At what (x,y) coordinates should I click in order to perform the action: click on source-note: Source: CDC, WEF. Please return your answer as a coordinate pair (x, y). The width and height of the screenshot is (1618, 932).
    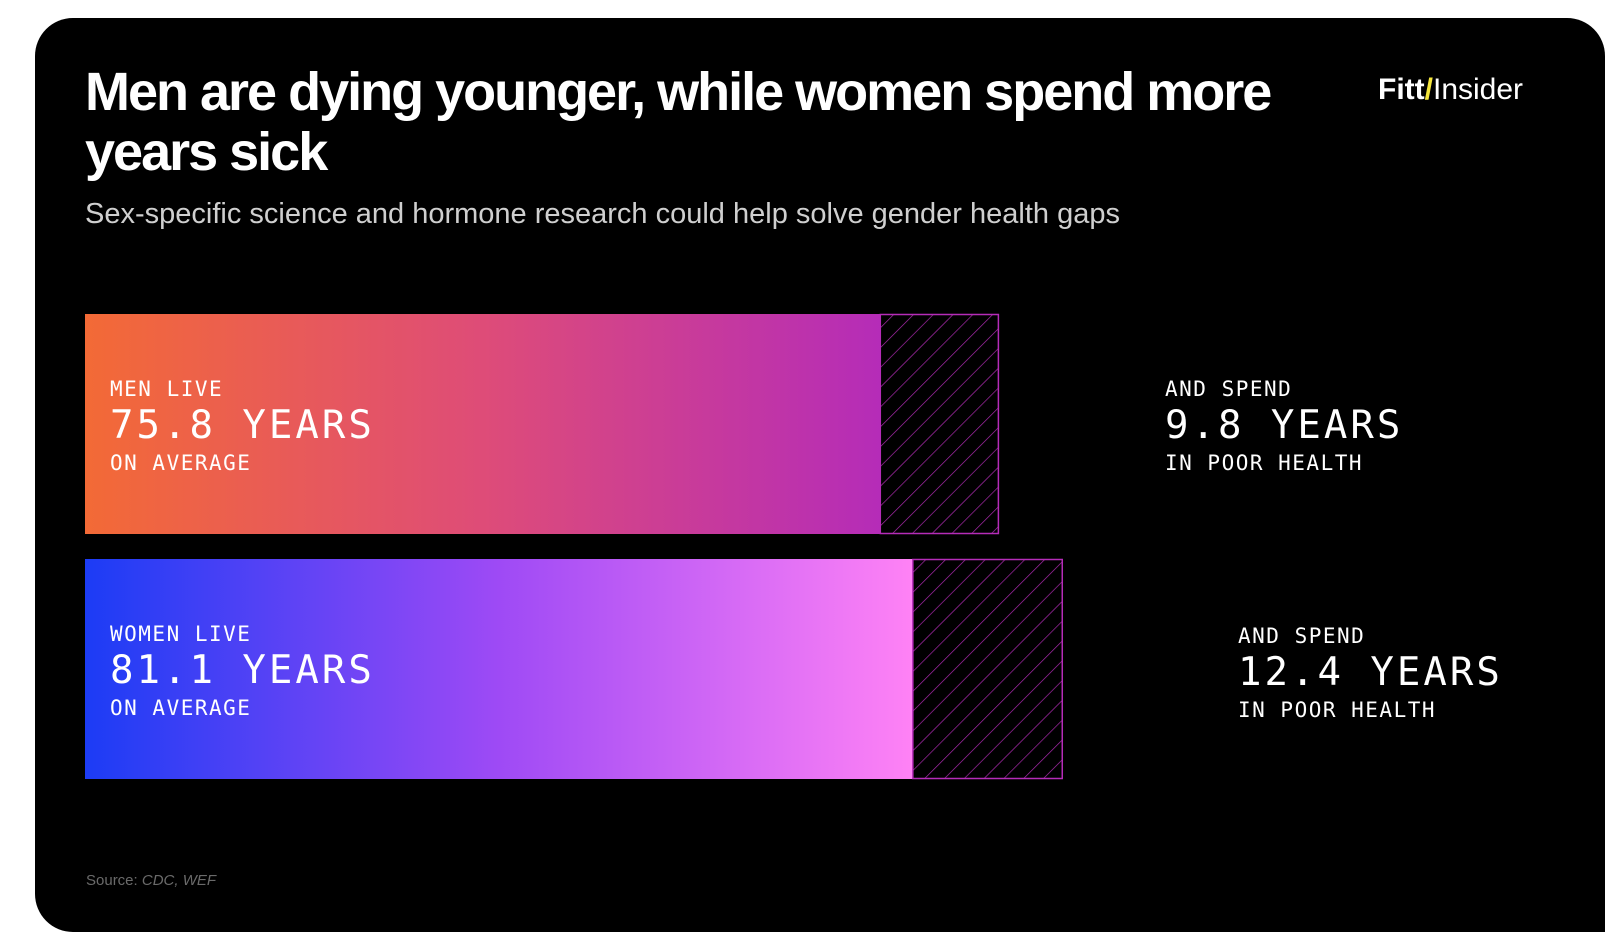
    Looking at the image, I should click on (151, 880).